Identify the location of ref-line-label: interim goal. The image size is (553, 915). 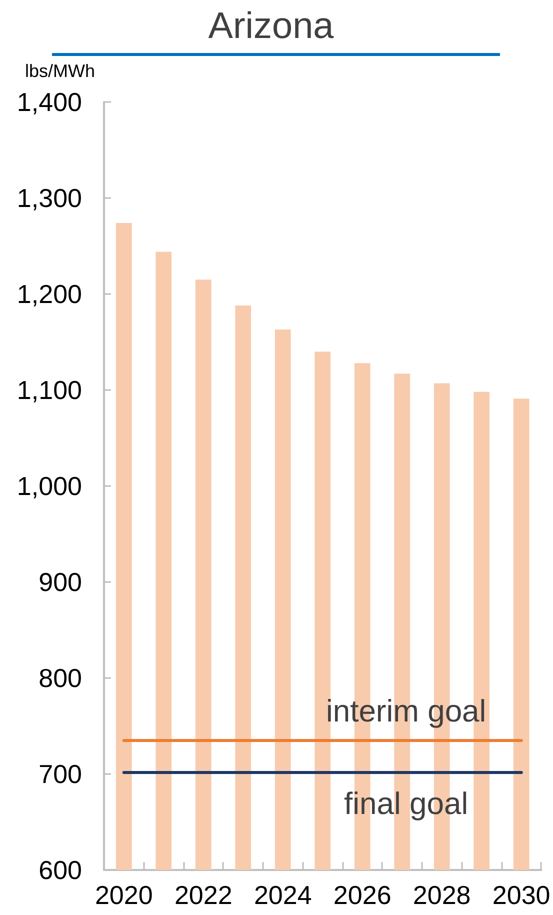
(406, 710).